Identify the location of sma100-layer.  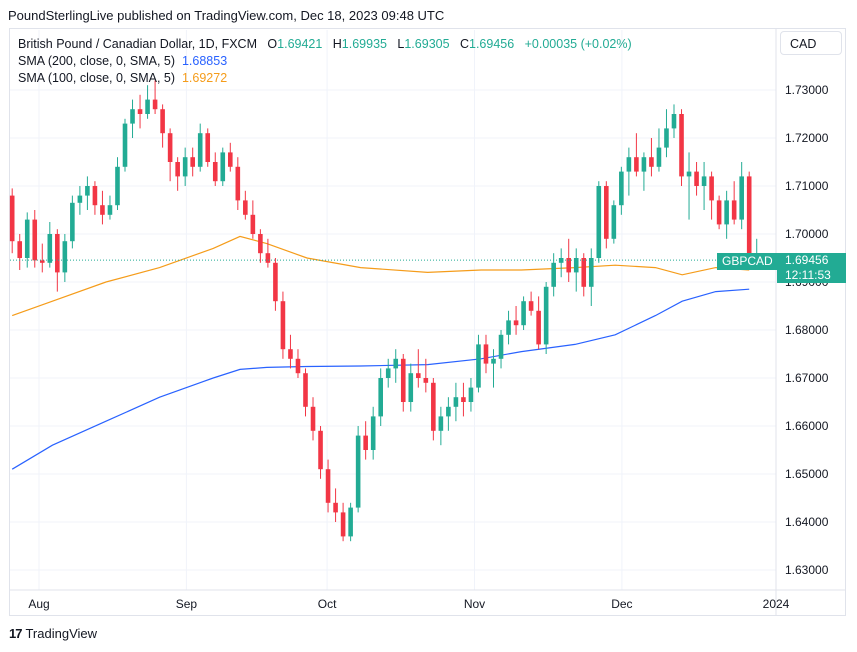
(380, 276).